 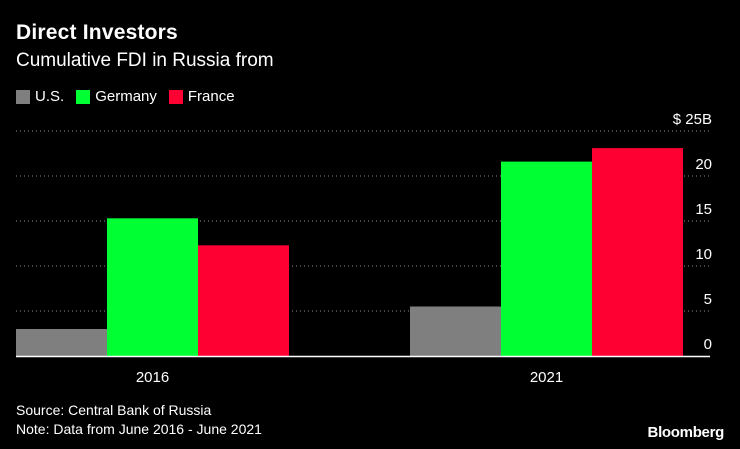 What do you see at coordinates (546, 258) in the screenshot?
I see `bar-germany-2021` at bounding box center [546, 258].